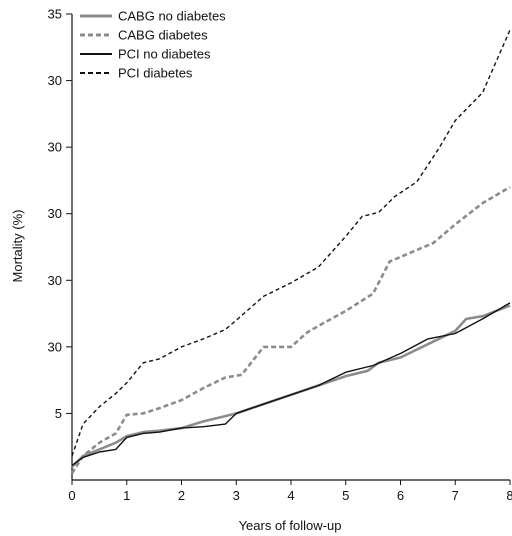 This screenshot has height=536, width=512. Describe the element at coordinates (236, 495) in the screenshot. I see `x-tick-label: 3` at that location.